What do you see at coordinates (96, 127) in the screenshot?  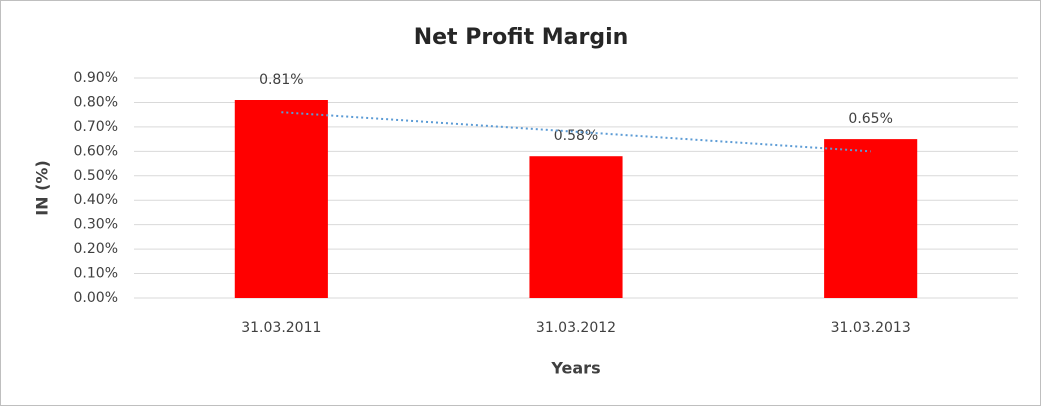 I see `y-tick-label: 0.70%` at bounding box center [96, 127].